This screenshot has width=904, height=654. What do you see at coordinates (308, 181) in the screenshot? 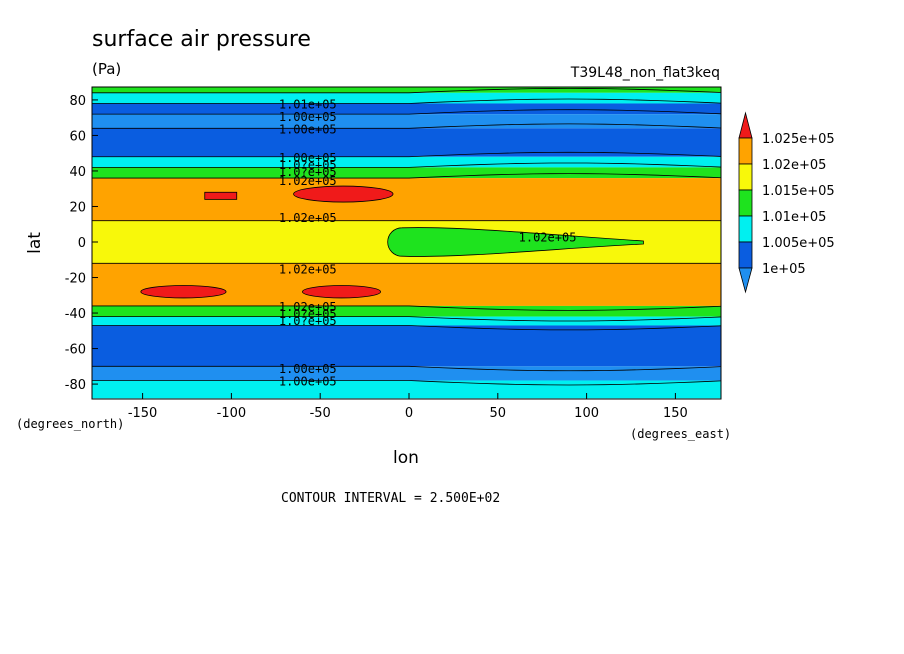
I see `contour-label-6: 1.02e+05` at bounding box center [308, 181].